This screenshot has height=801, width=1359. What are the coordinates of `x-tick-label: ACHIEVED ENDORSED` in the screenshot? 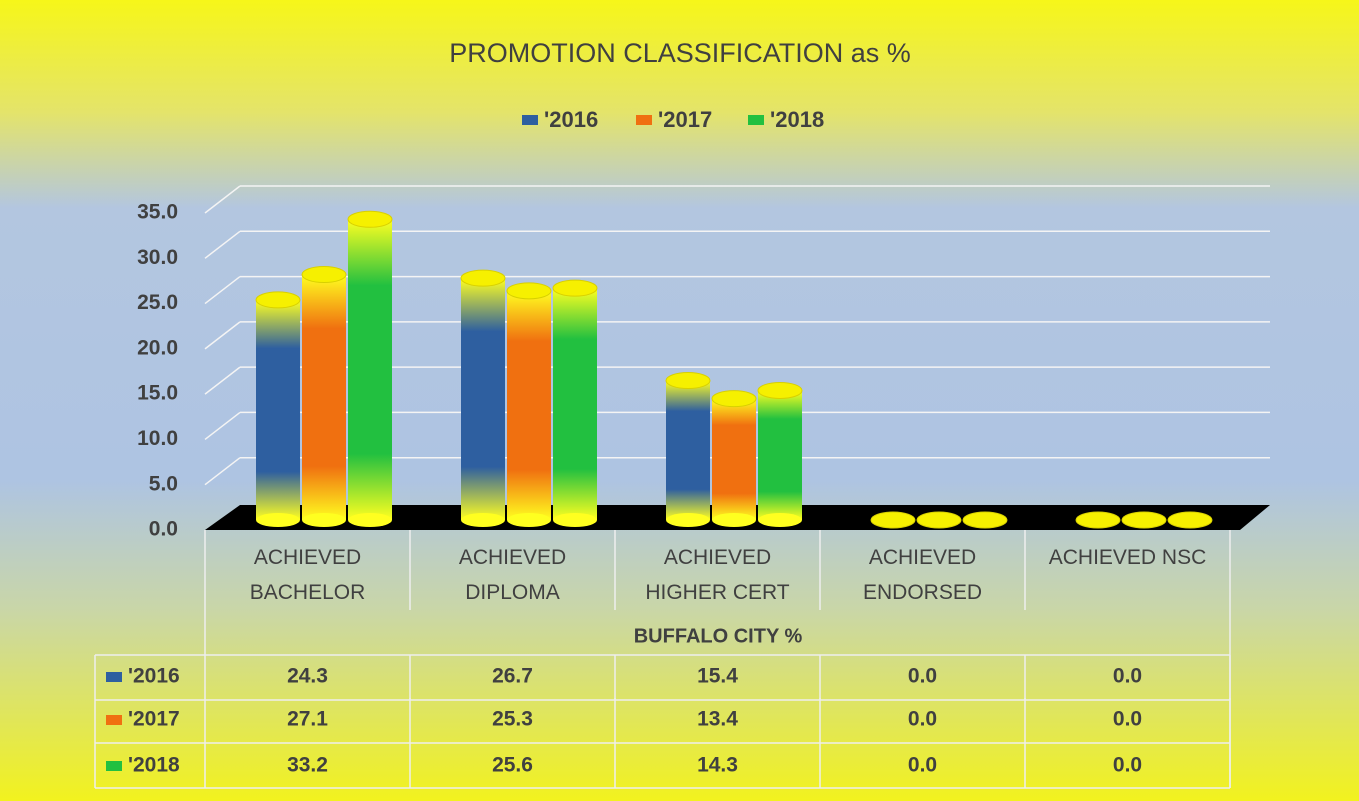 It's located at (922, 575).